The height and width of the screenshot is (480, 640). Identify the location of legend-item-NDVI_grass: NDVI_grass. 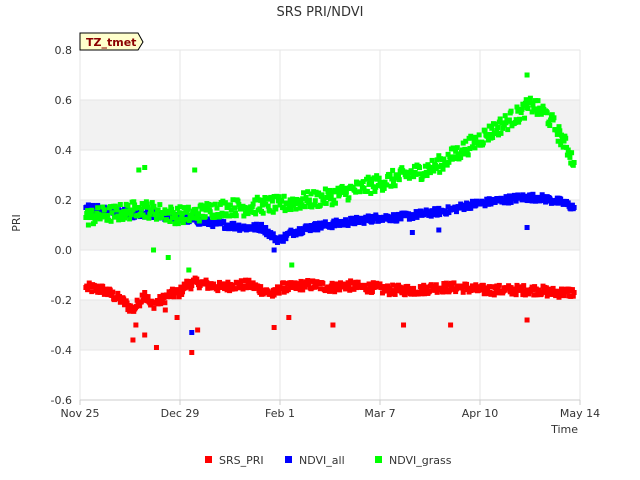
(413, 460).